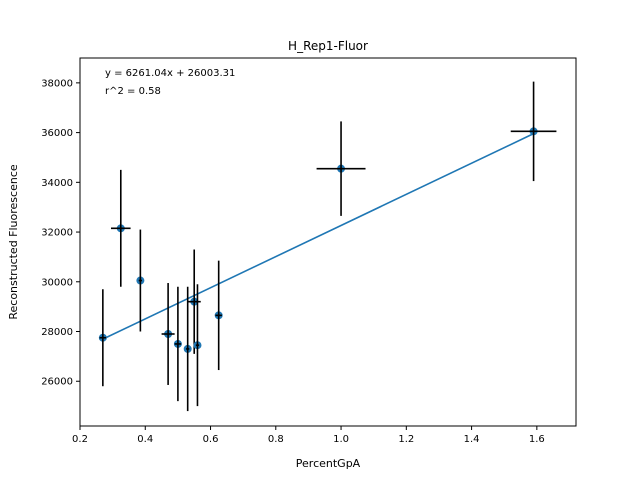  I want to click on x-tick-label: 1.0, so click(341, 439).